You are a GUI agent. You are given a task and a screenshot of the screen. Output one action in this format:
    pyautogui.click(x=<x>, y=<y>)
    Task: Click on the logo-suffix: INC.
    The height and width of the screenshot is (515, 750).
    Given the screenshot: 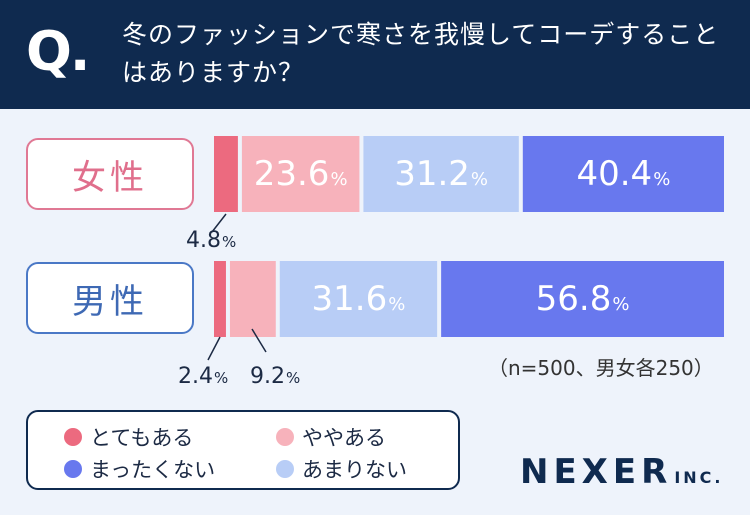 What is the action you would take?
    pyautogui.click(x=699, y=477)
    